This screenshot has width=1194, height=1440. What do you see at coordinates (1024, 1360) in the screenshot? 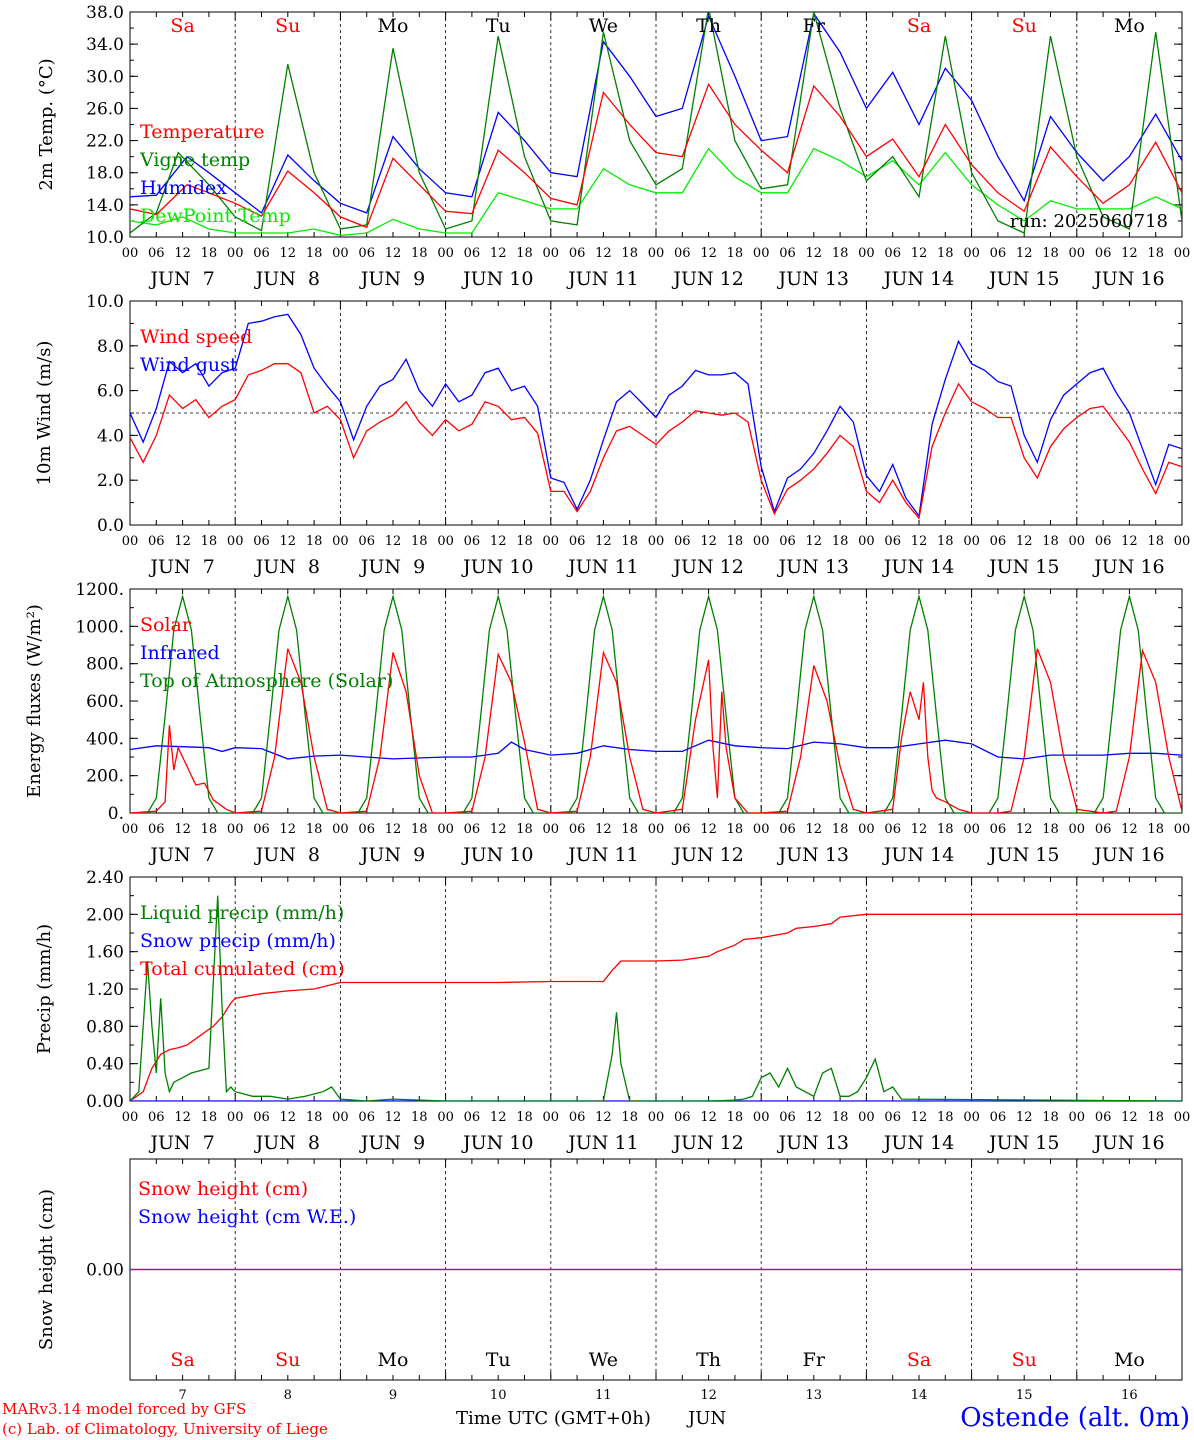
I see `weekday-label: Su` at bounding box center [1024, 1360].